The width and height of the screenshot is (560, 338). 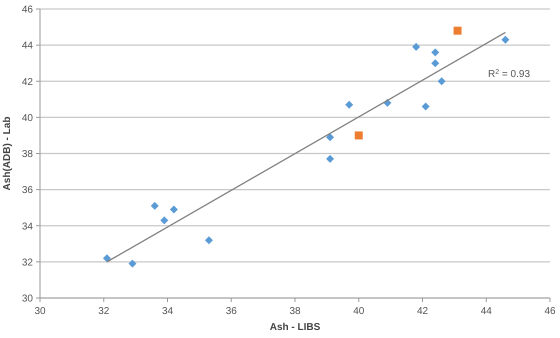 I want to click on y-tick-label: 38, so click(x=28, y=154).